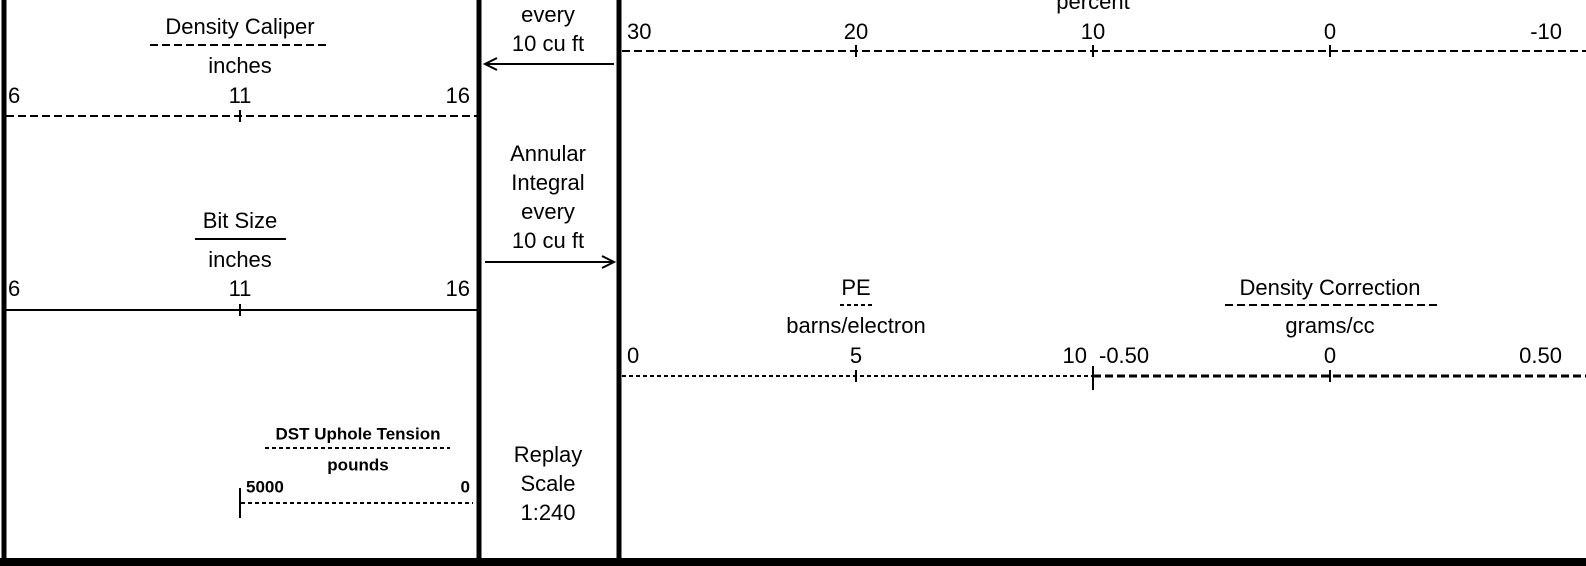 The width and height of the screenshot is (1586, 566). I want to click on curve-unit: percent, so click(1092, 7).